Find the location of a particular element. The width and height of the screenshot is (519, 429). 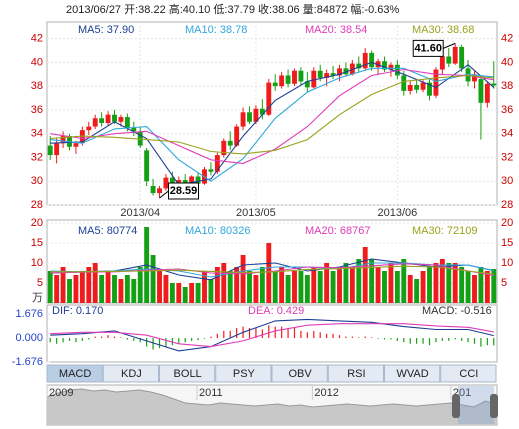

y-tick-label: 5 is located at coordinates (40, 283).